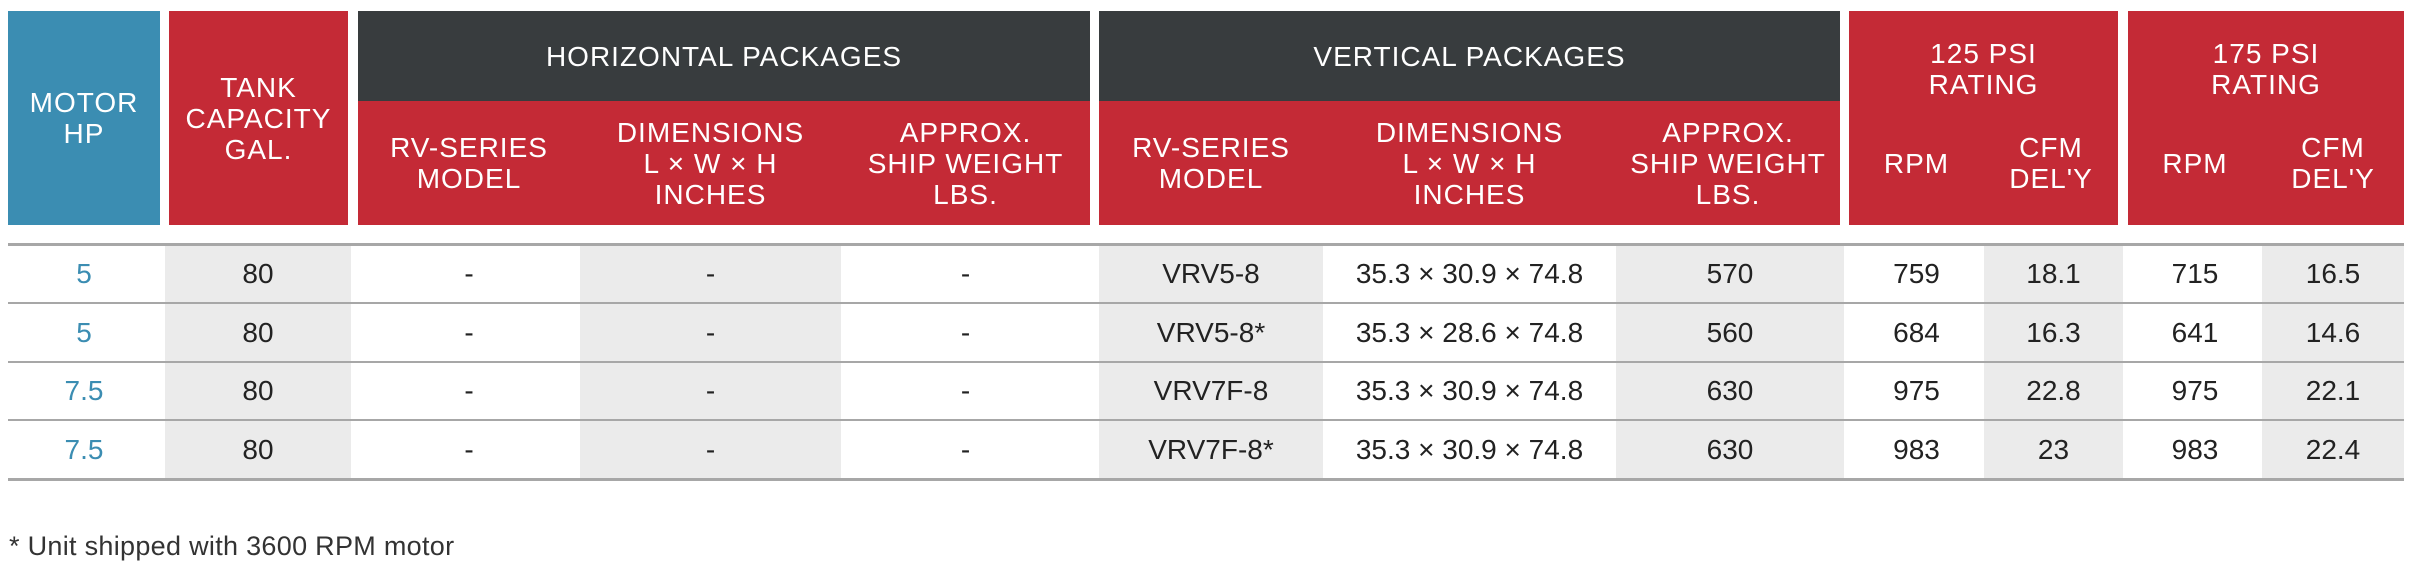  I want to click on cell-vertical-dimensions: 35.3 × 28.6 × 74.8, so click(1469, 332).